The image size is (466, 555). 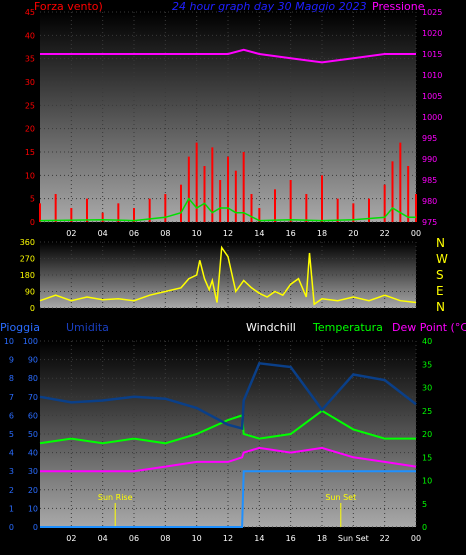 What do you see at coordinates (427, 434) in the screenshot?
I see `temp-tick: 20` at bounding box center [427, 434].